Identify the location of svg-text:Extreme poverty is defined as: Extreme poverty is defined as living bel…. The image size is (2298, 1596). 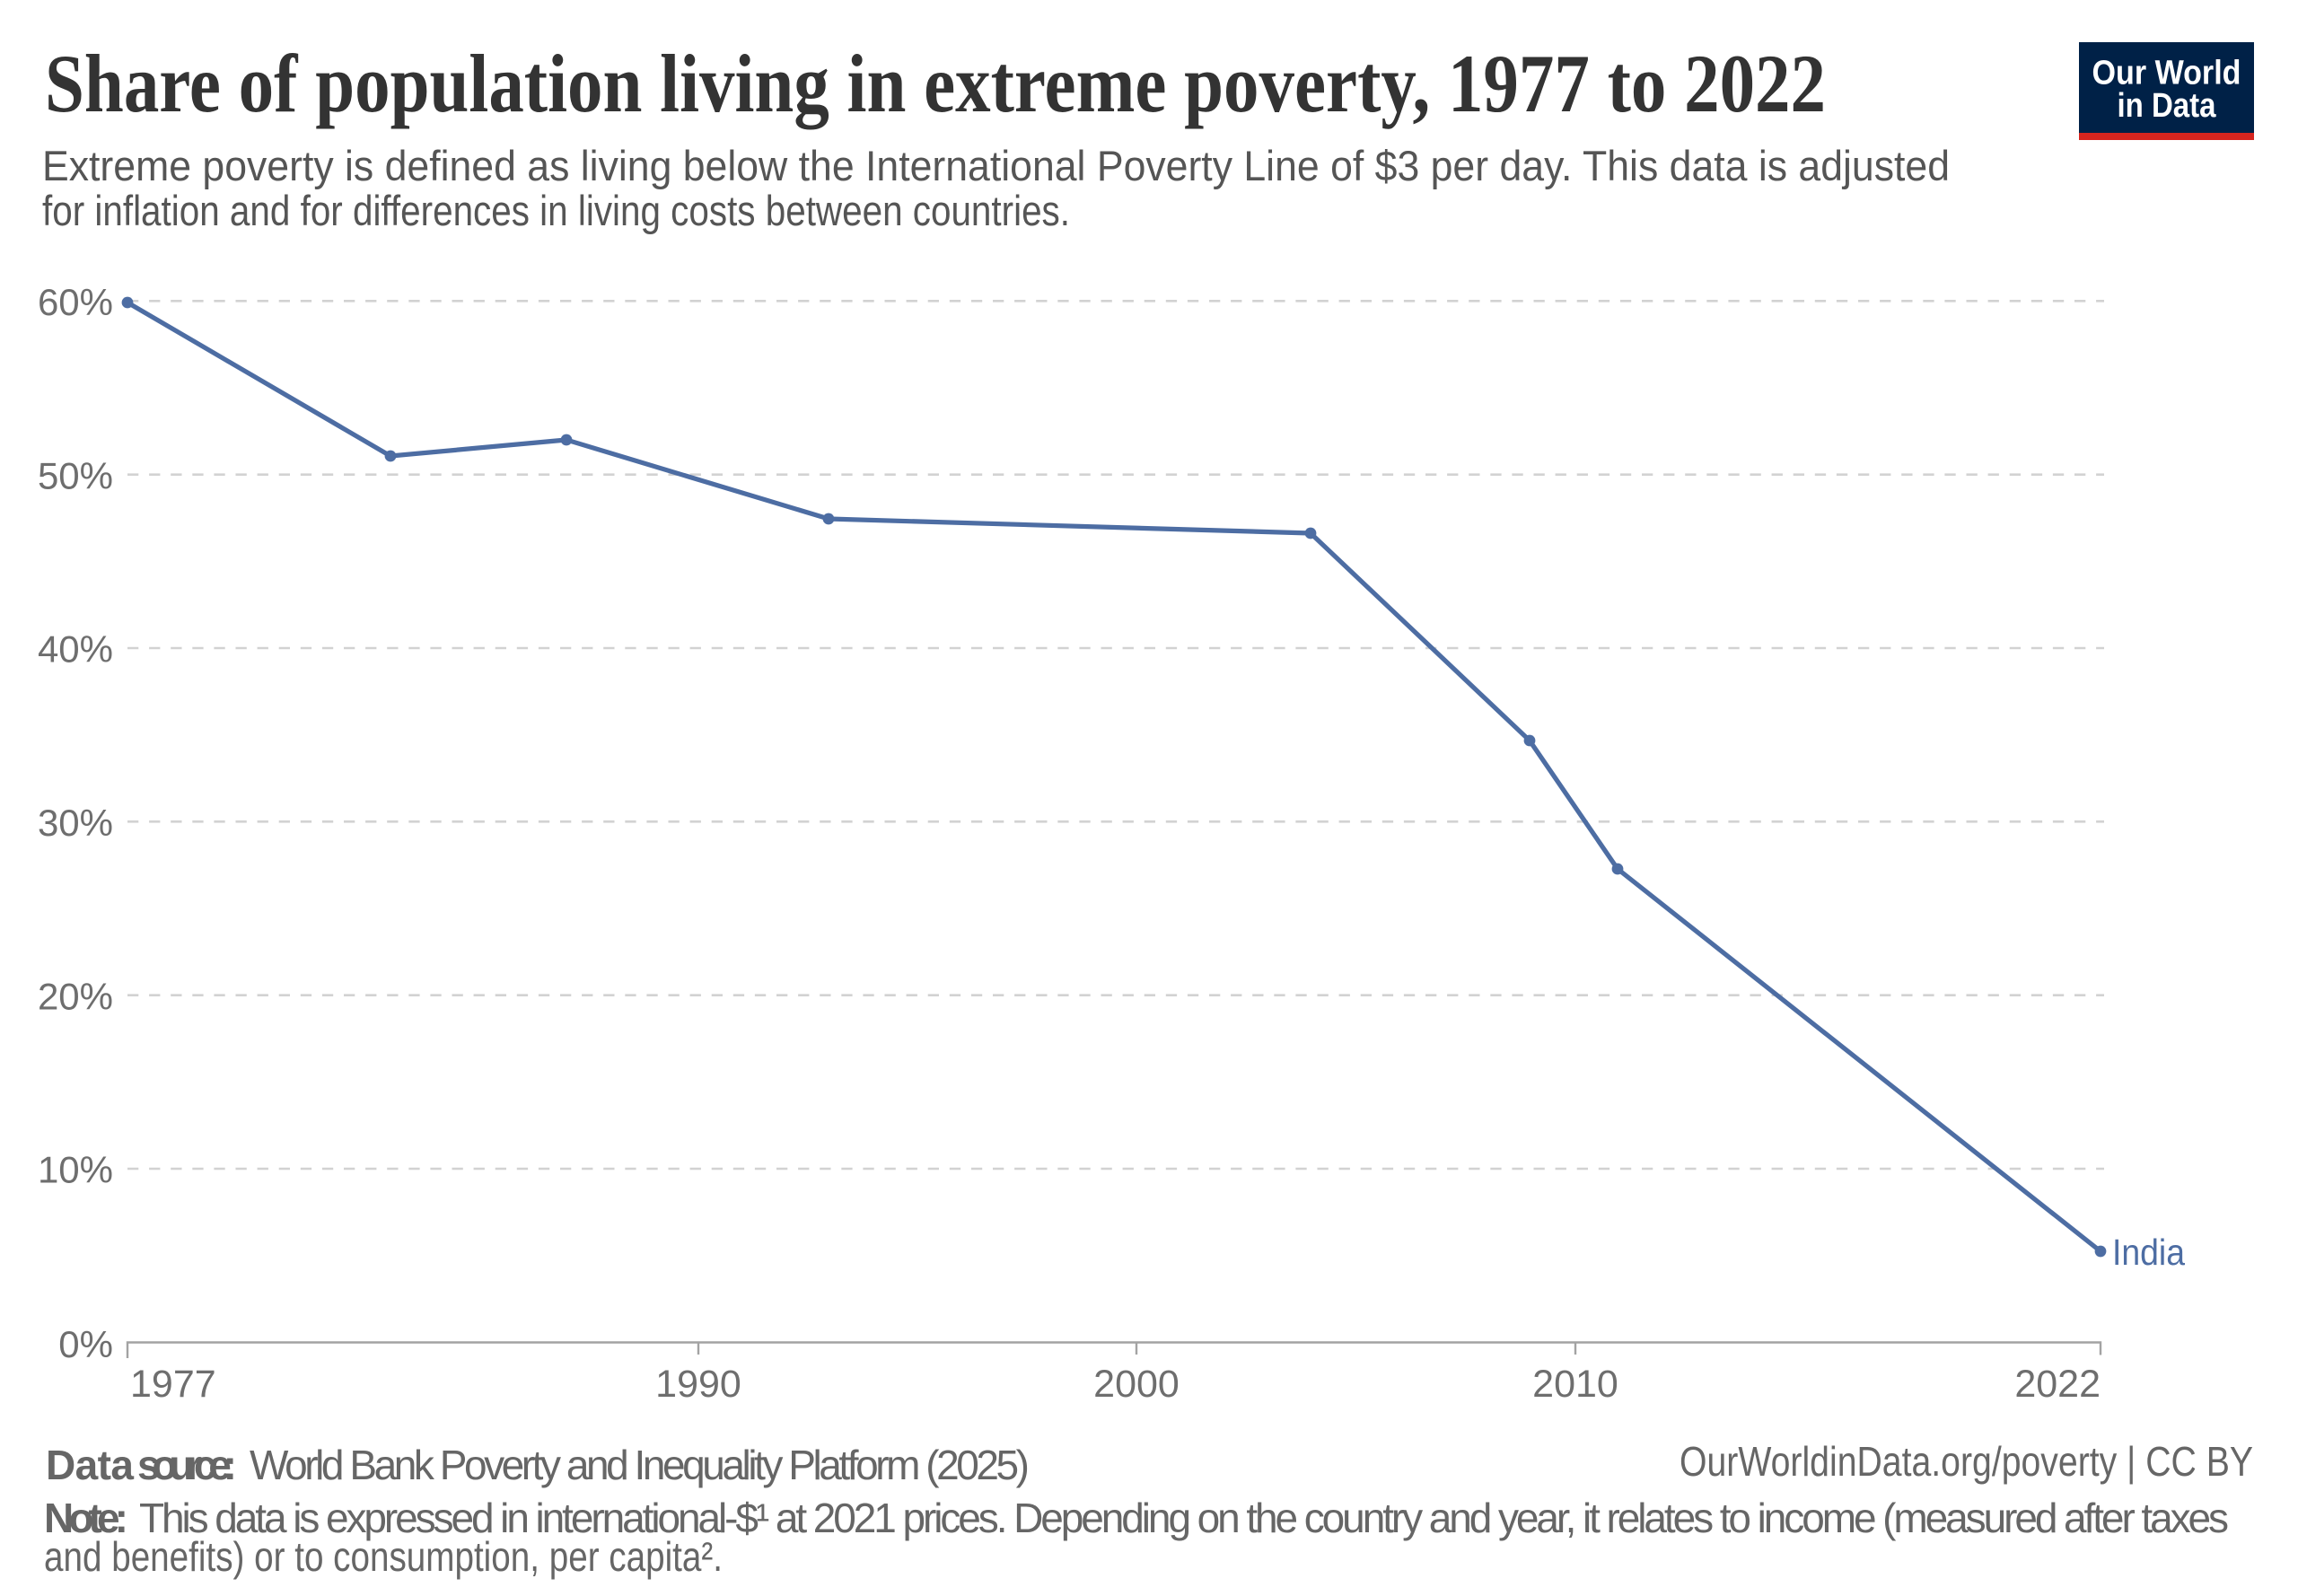
(996, 165).